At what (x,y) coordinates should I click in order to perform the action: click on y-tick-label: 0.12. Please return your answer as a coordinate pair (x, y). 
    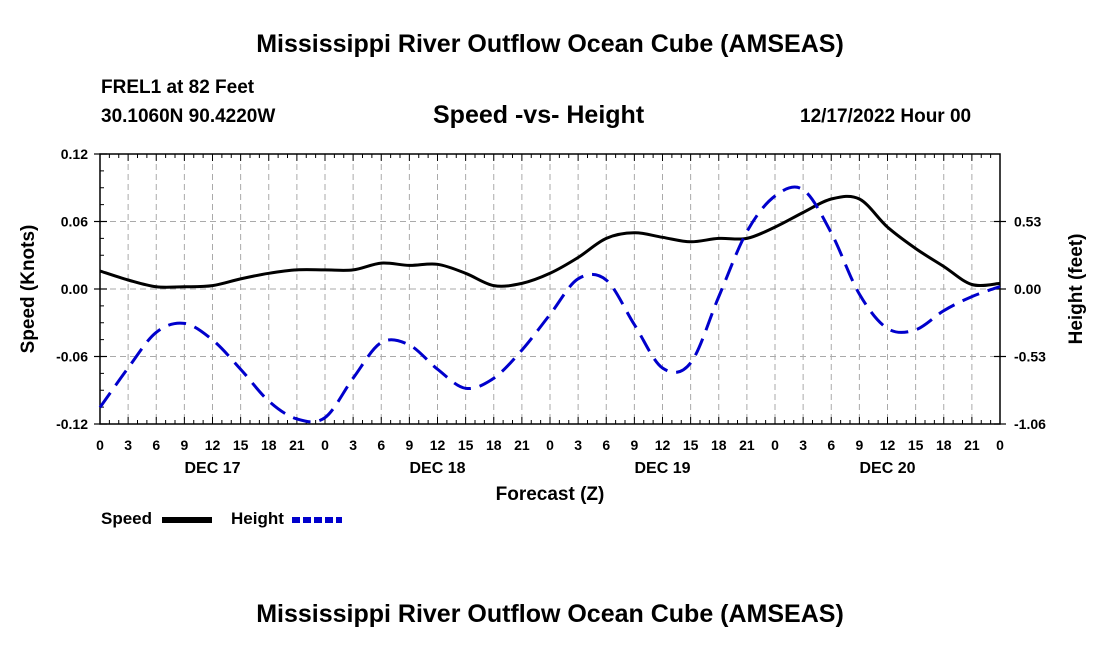
    Looking at the image, I should click on (74, 154).